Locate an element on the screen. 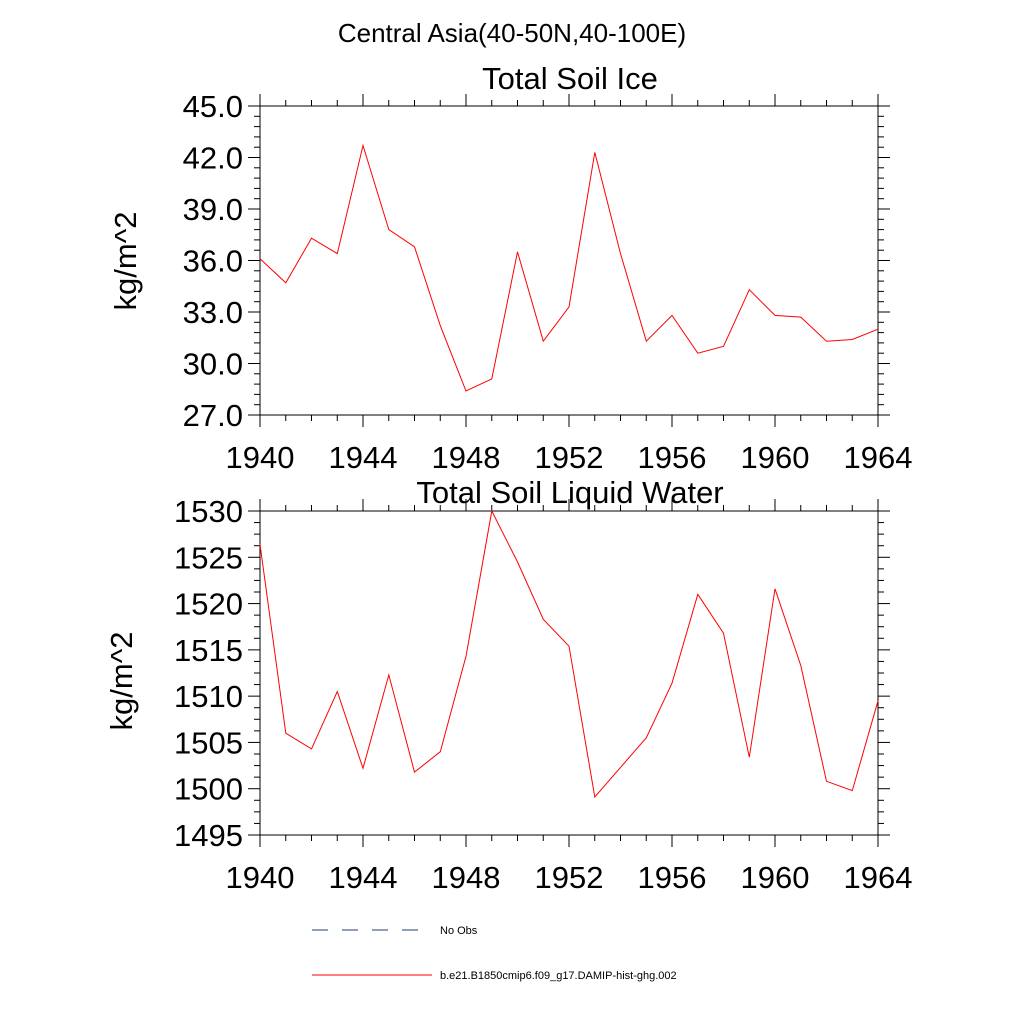  y-tick-label: 39.0 is located at coordinates (213, 209).